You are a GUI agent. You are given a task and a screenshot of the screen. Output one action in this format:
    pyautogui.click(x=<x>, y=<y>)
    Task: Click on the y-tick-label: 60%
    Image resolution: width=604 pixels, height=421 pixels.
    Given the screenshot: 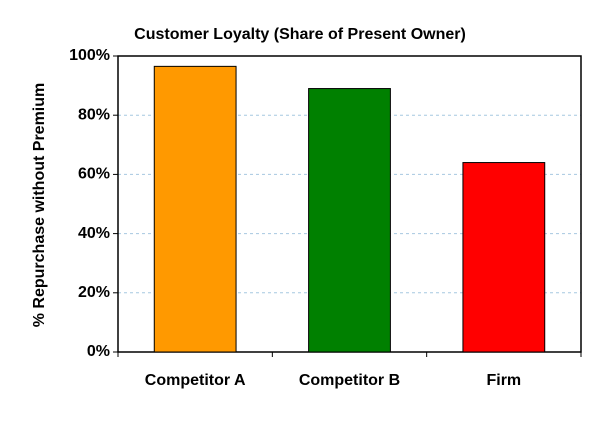 What is the action you would take?
    pyautogui.click(x=94, y=174)
    